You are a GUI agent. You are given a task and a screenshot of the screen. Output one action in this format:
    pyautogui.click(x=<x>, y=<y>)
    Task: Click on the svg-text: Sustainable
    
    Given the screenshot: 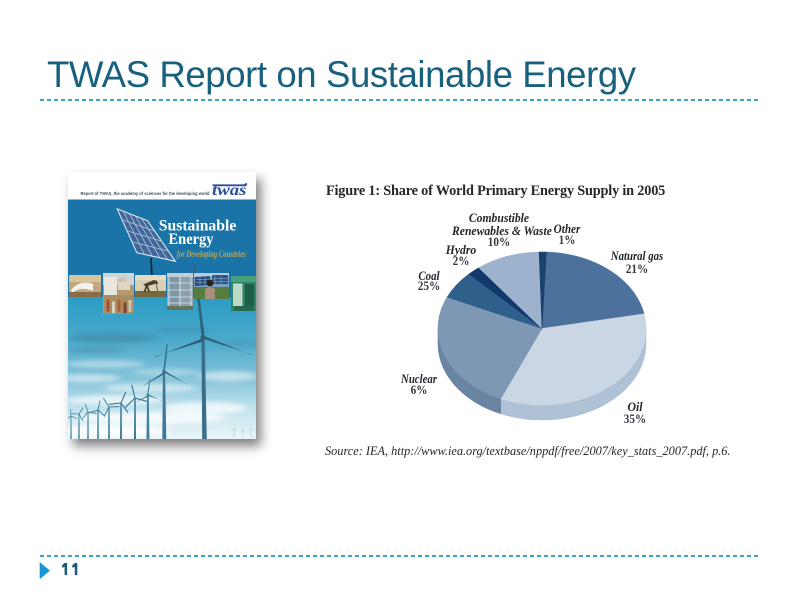 What is the action you would take?
    pyautogui.click(x=198, y=225)
    